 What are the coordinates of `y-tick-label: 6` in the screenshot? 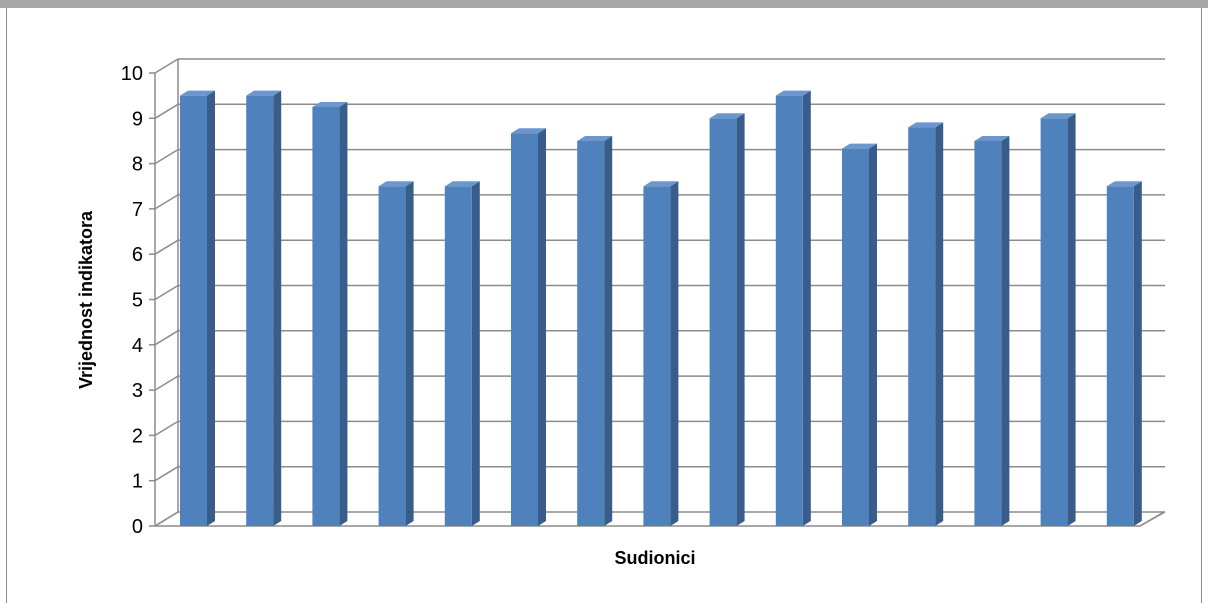 It's located at (137, 255).